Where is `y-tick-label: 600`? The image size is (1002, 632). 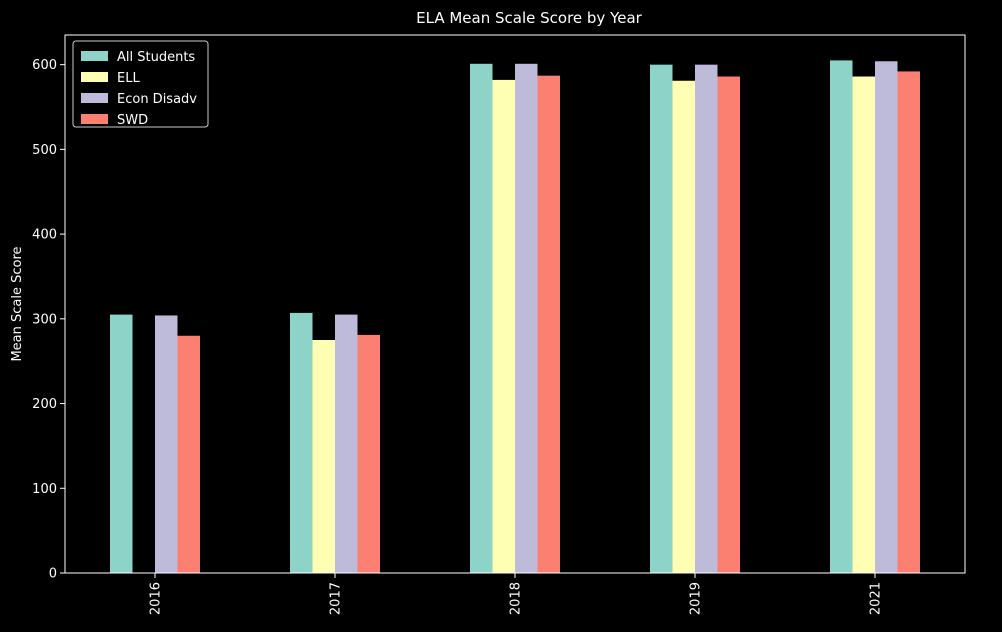 y-tick-label: 600 is located at coordinates (44, 65).